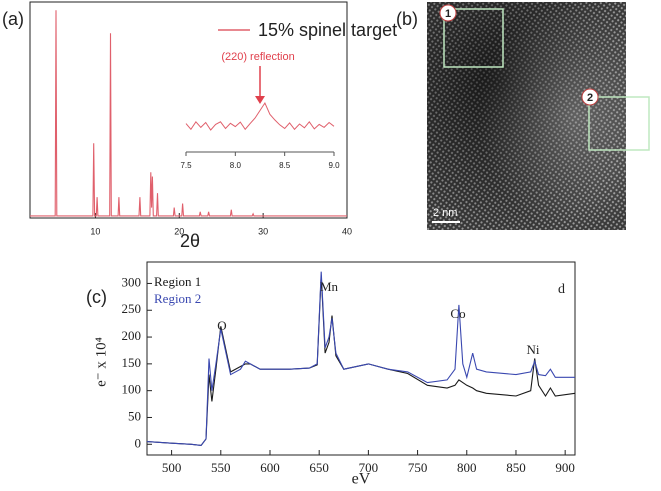 This screenshot has width=661, height=491. I want to click on image-shading, so click(526, 116).